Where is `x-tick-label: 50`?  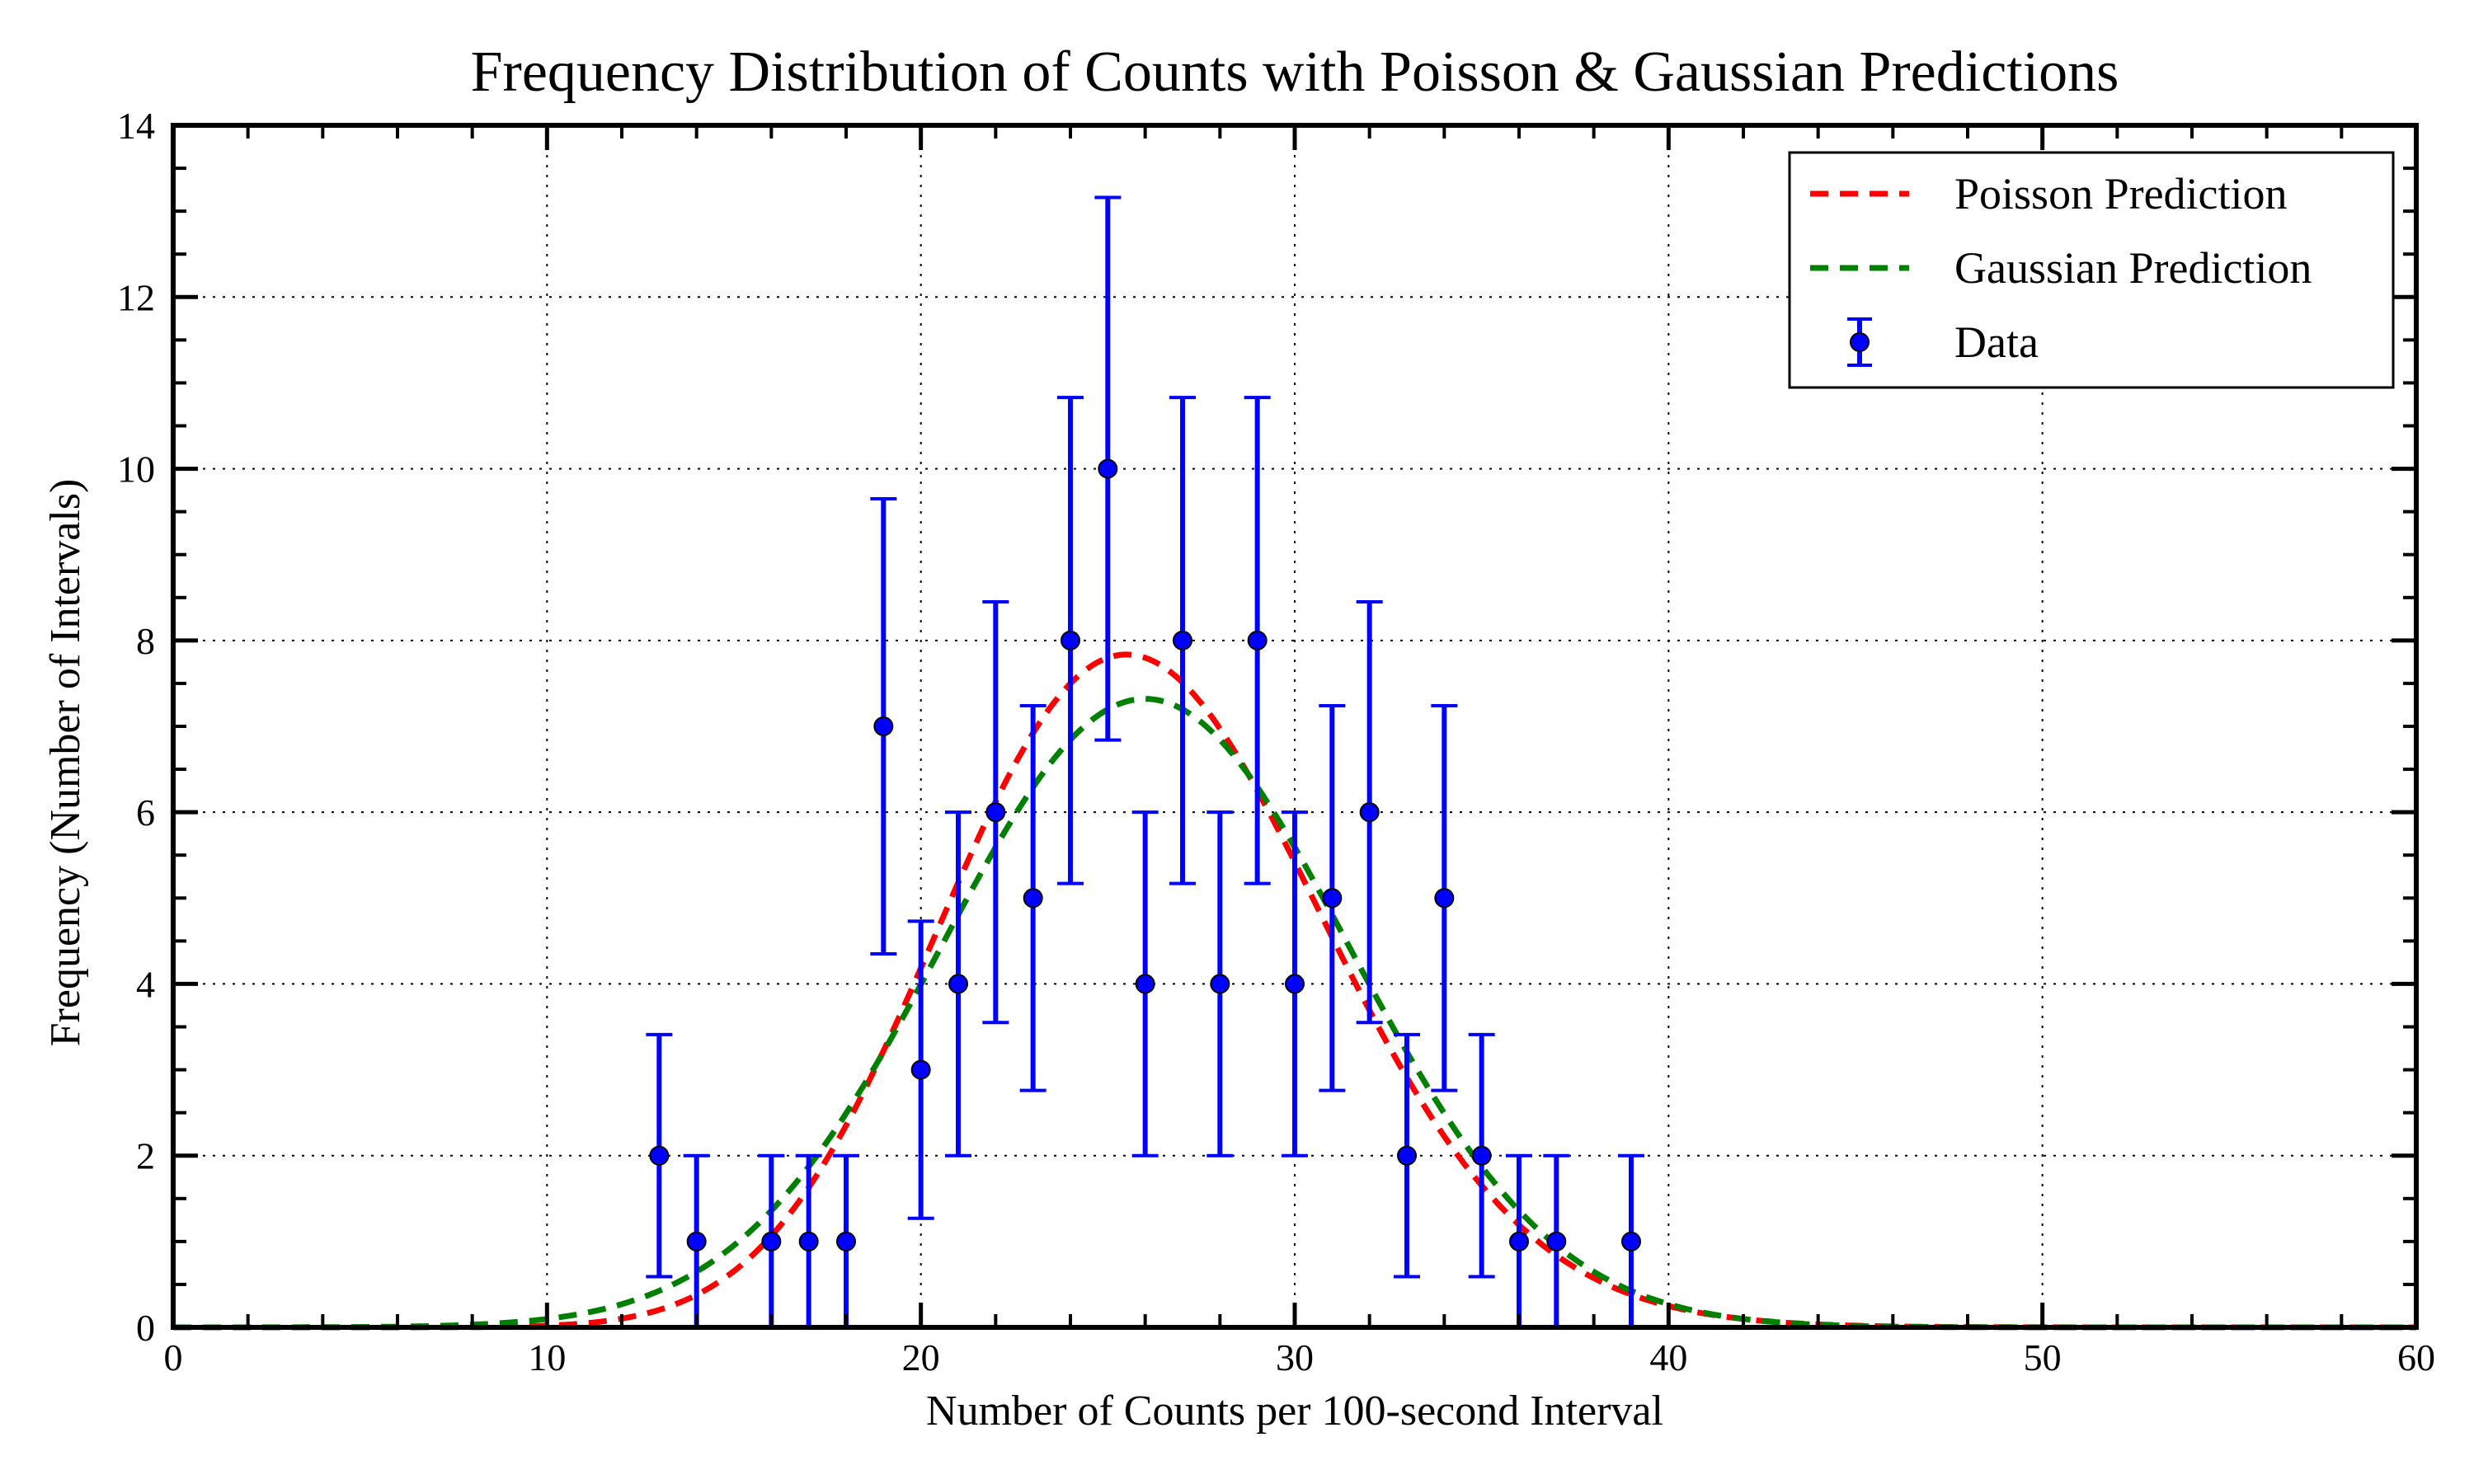
x-tick-label: 50 is located at coordinates (2043, 1357).